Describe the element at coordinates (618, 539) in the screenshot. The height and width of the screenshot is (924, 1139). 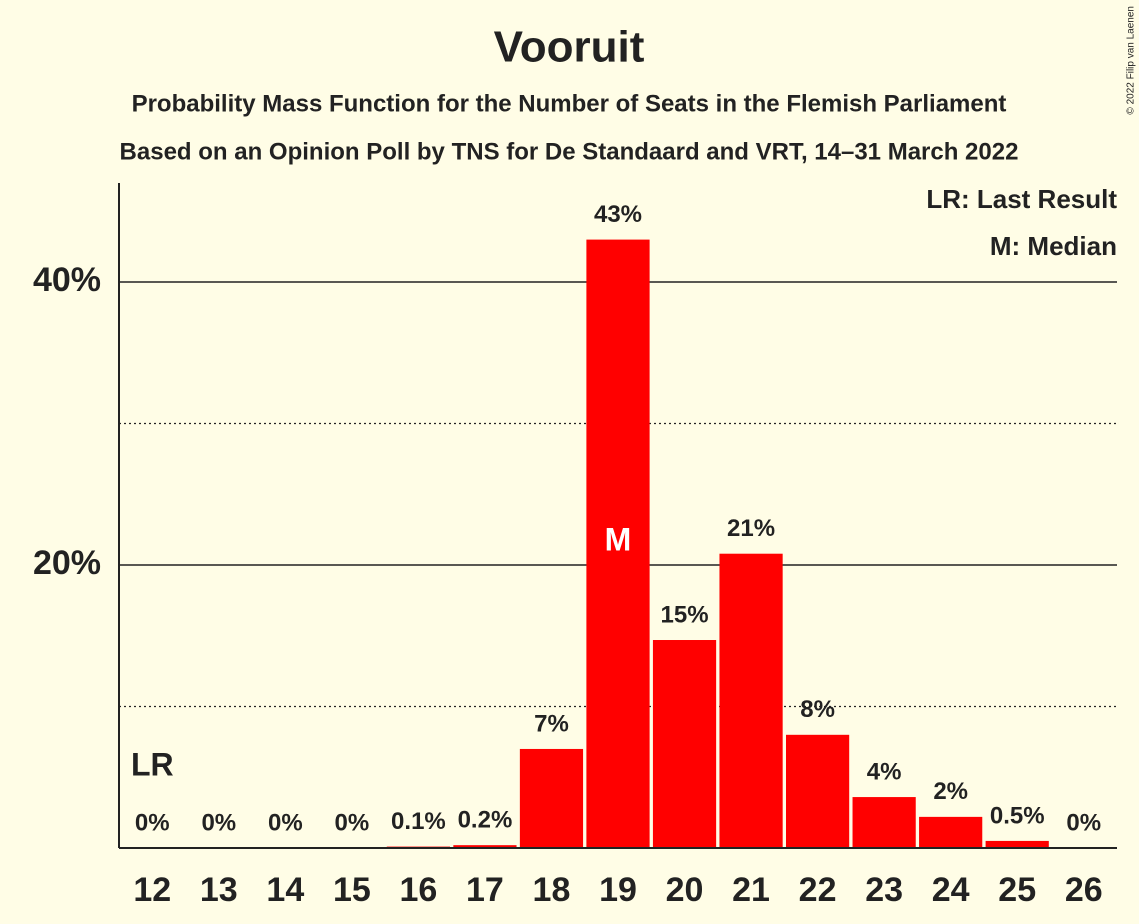
I see `median-marker: M` at that location.